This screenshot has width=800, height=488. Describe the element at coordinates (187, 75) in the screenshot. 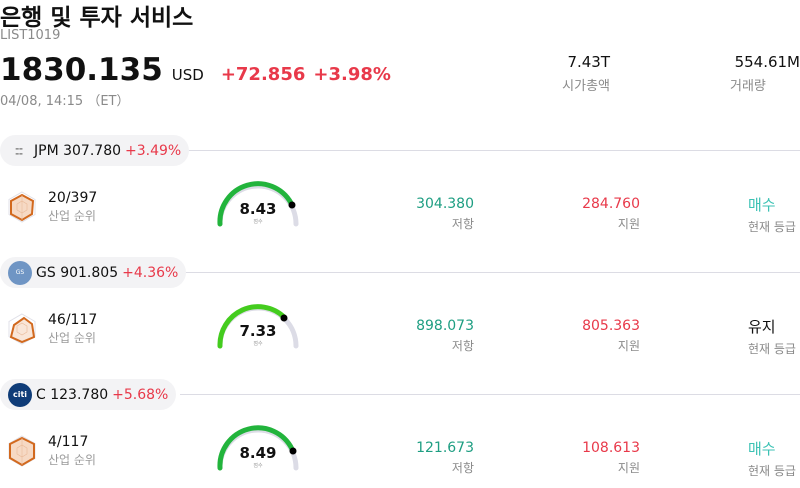

I see `currency: USD` at that location.